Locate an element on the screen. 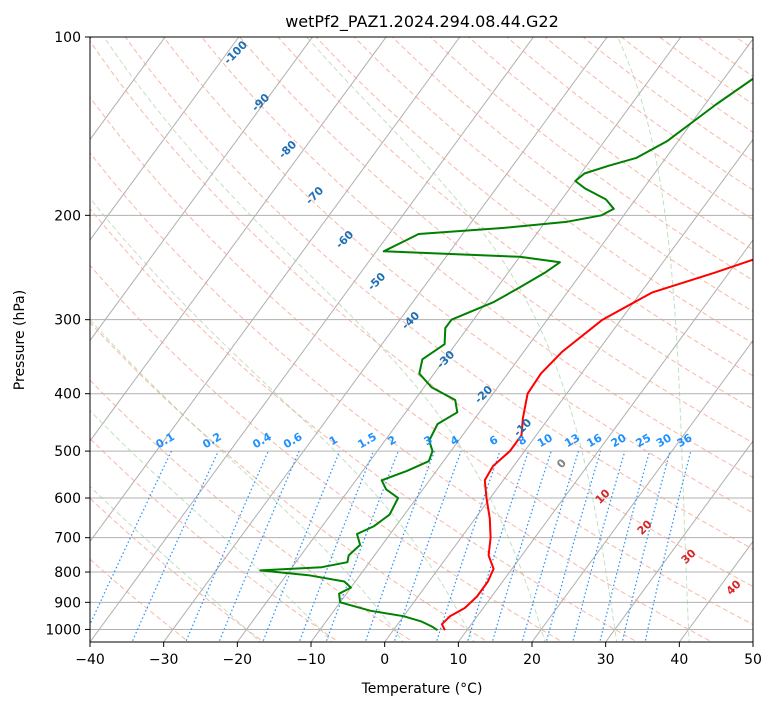 The image size is (775, 708). x-tick-label: −10 is located at coordinates (311, 660).